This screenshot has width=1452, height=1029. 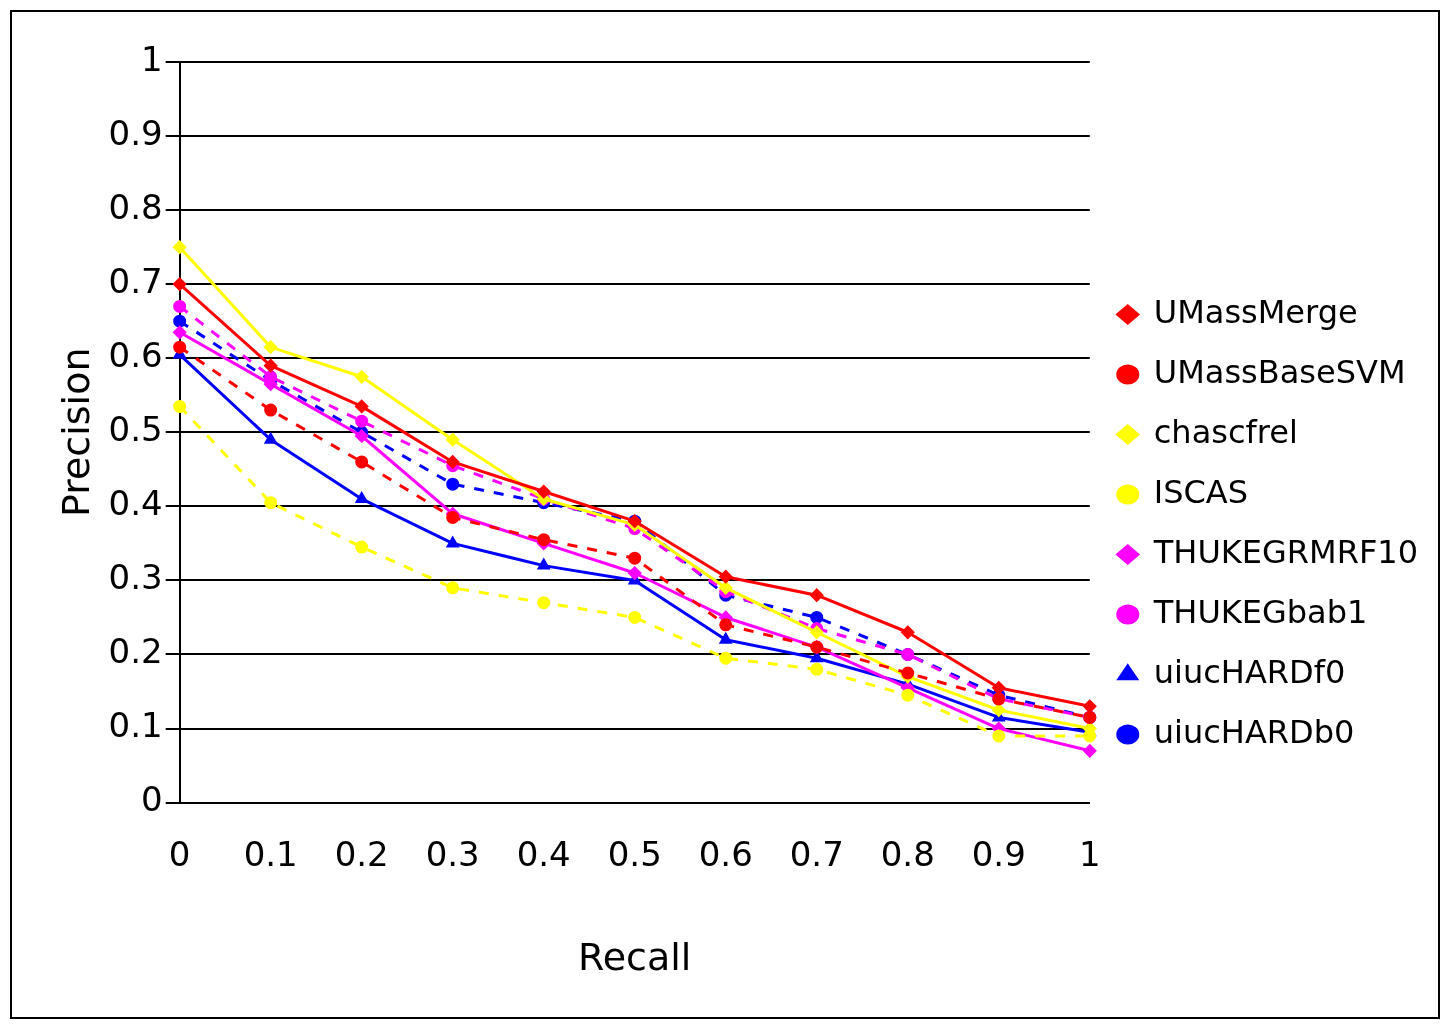 I want to click on y-tick-label: 0.3, so click(x=135, y=577).